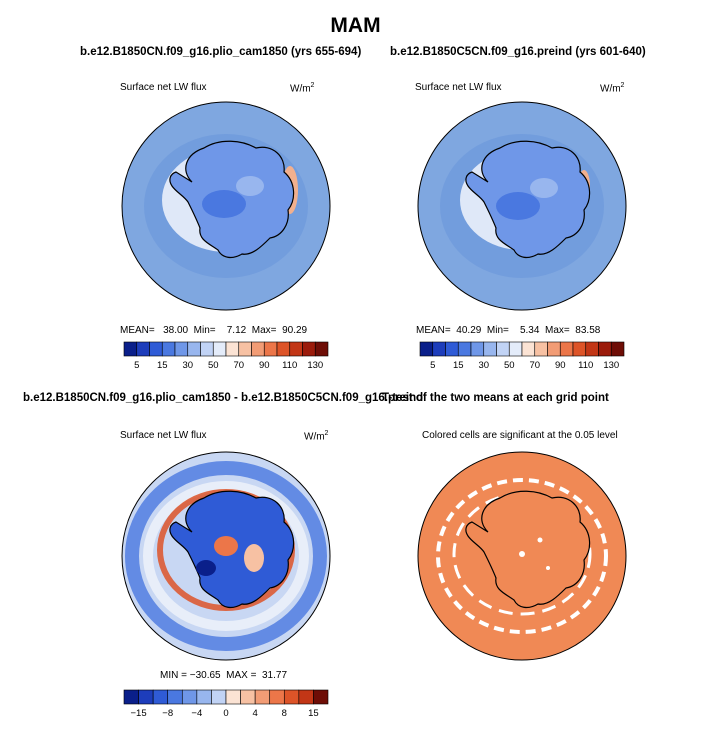  What do you see at coordinates (612, 88) in the screenshot?
I see `panel2-units: W/m2` at bounding box center [612, 88].